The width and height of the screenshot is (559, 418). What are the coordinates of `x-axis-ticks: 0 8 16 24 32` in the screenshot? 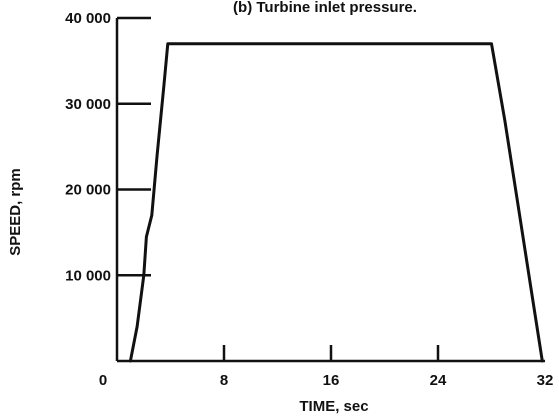 It's located at (326, 367).